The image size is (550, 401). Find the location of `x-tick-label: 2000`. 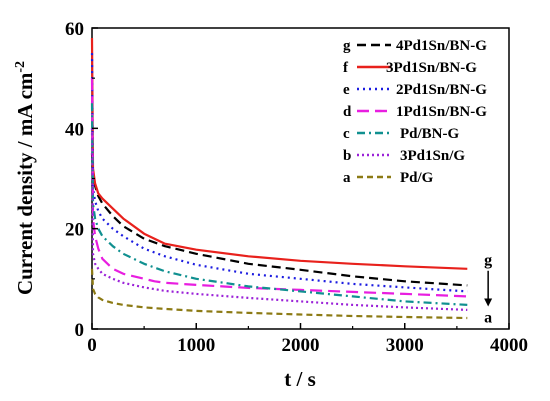

x-tick-label: 2000 is located at coordinates (301, 345).